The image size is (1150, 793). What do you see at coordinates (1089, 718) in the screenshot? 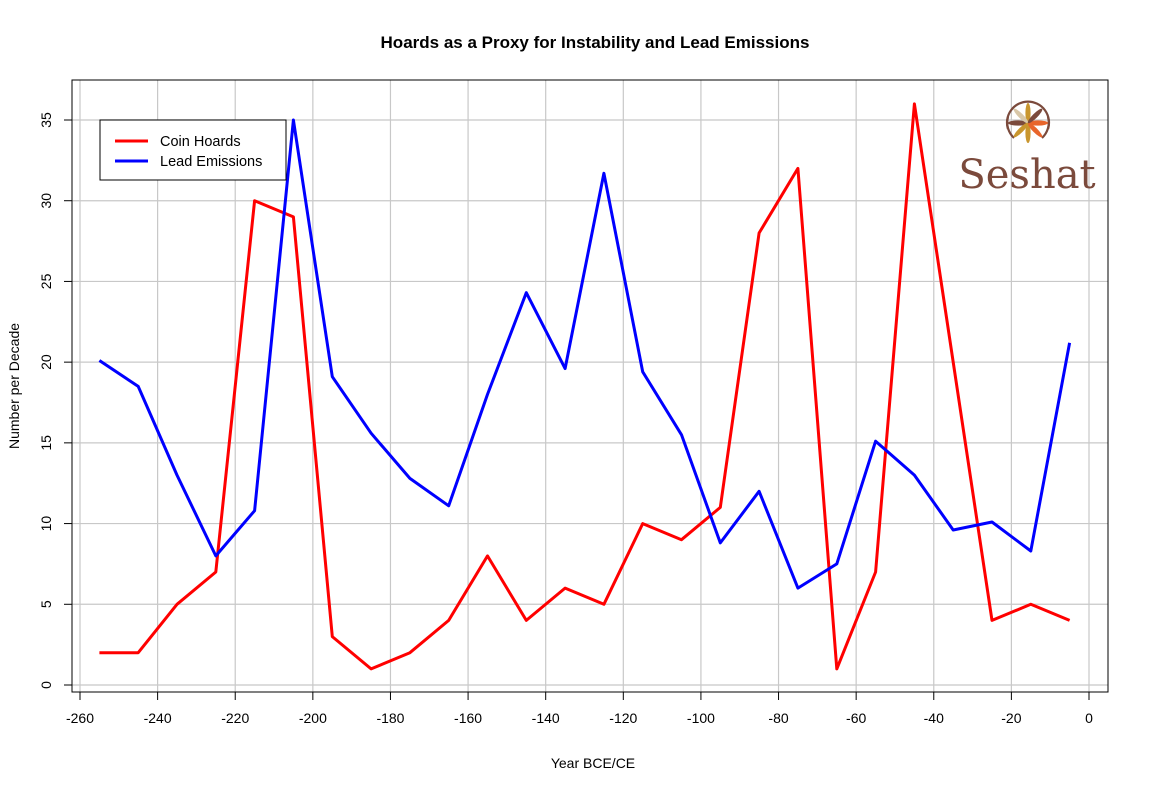
I see `x-tick-label: 0` at bounding box center [1089, 718].